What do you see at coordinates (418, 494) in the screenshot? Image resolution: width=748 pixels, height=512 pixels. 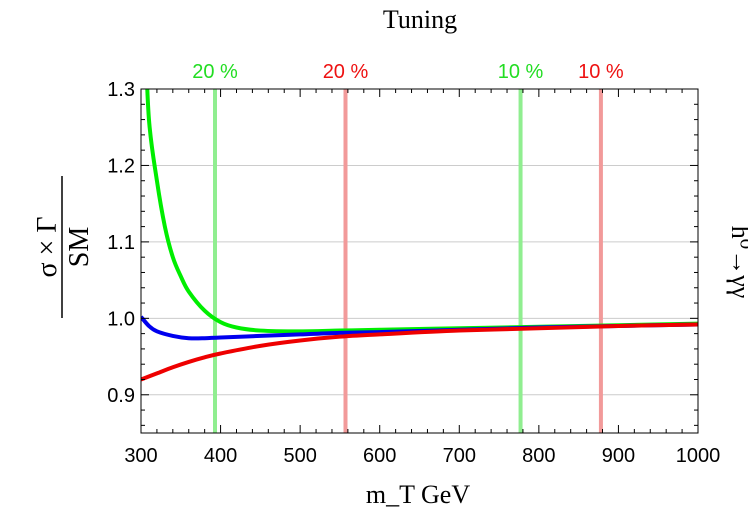 I see `x-axis-label: m_T GeV` at bounding box center [418, 494].